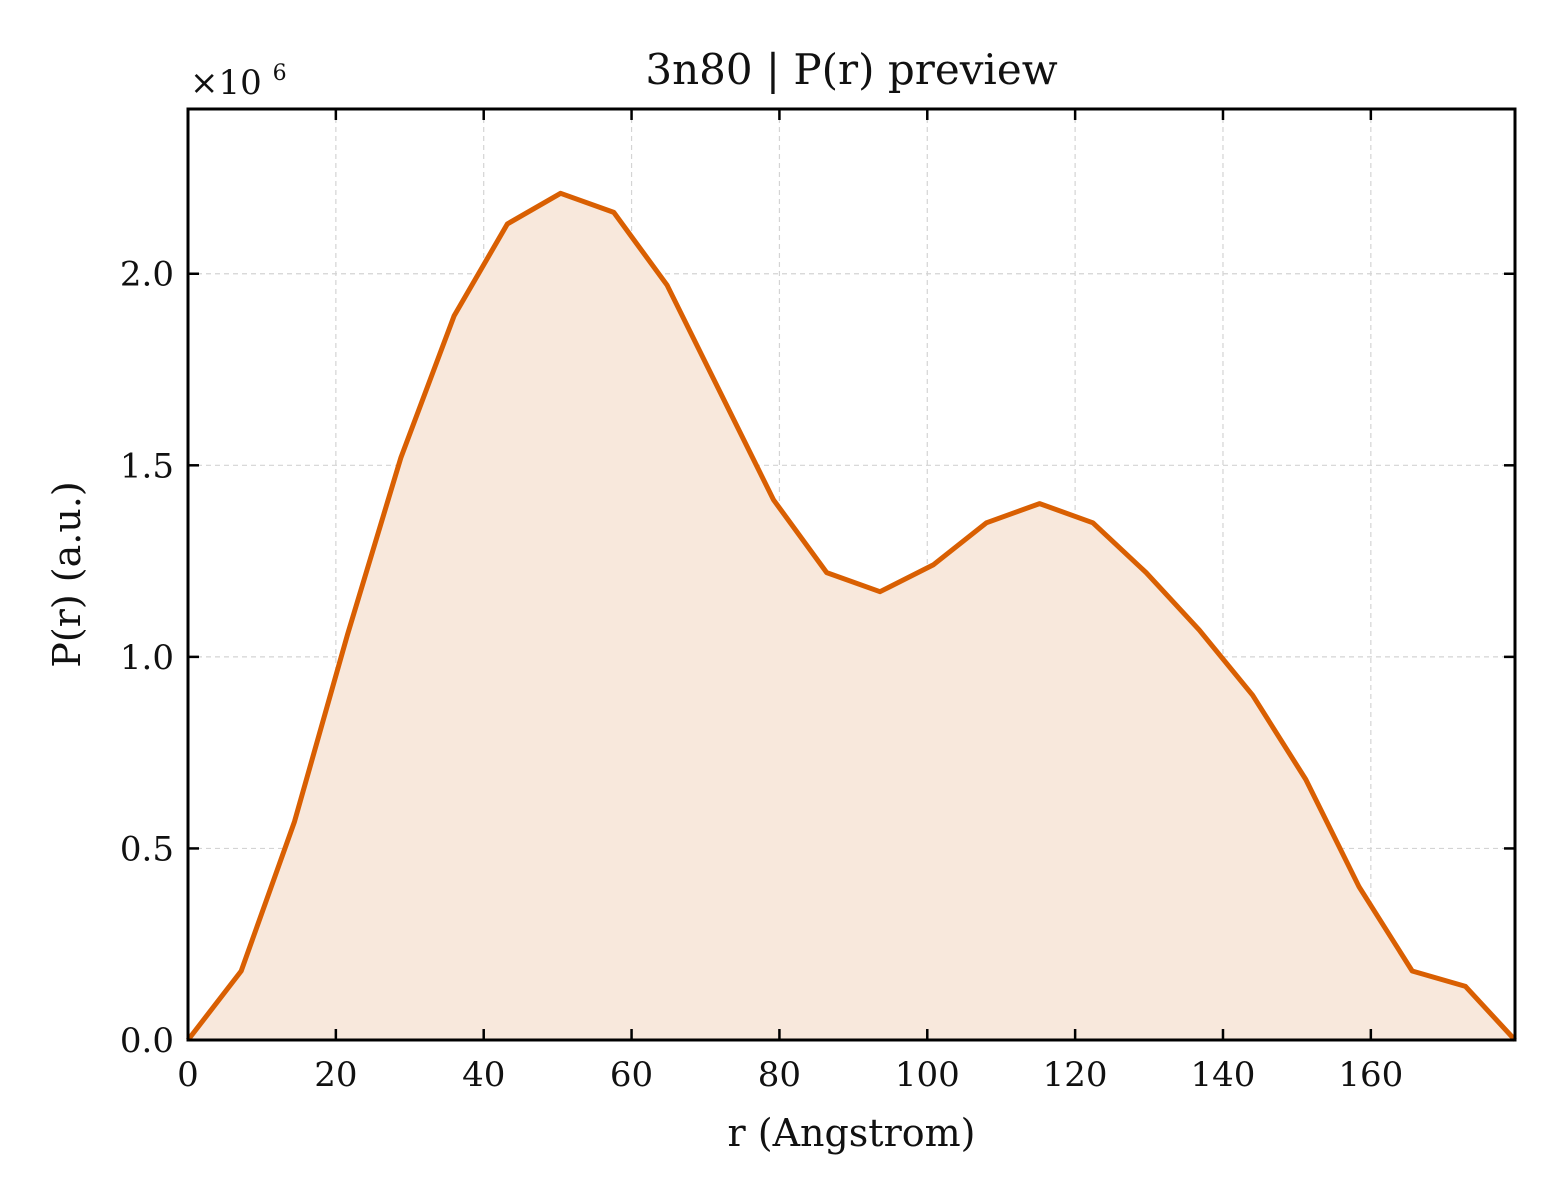 This screenshot has height=1204, width=1560. Describe the element at coordinates (226, 83) in the screenshot. I see `y-offset-prefix: ×10` at that location.